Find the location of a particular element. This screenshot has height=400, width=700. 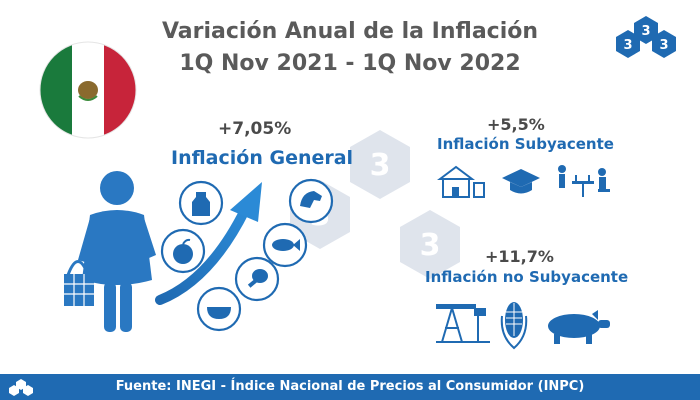

chicken-leg-icon is located at coordinates (257, 279).